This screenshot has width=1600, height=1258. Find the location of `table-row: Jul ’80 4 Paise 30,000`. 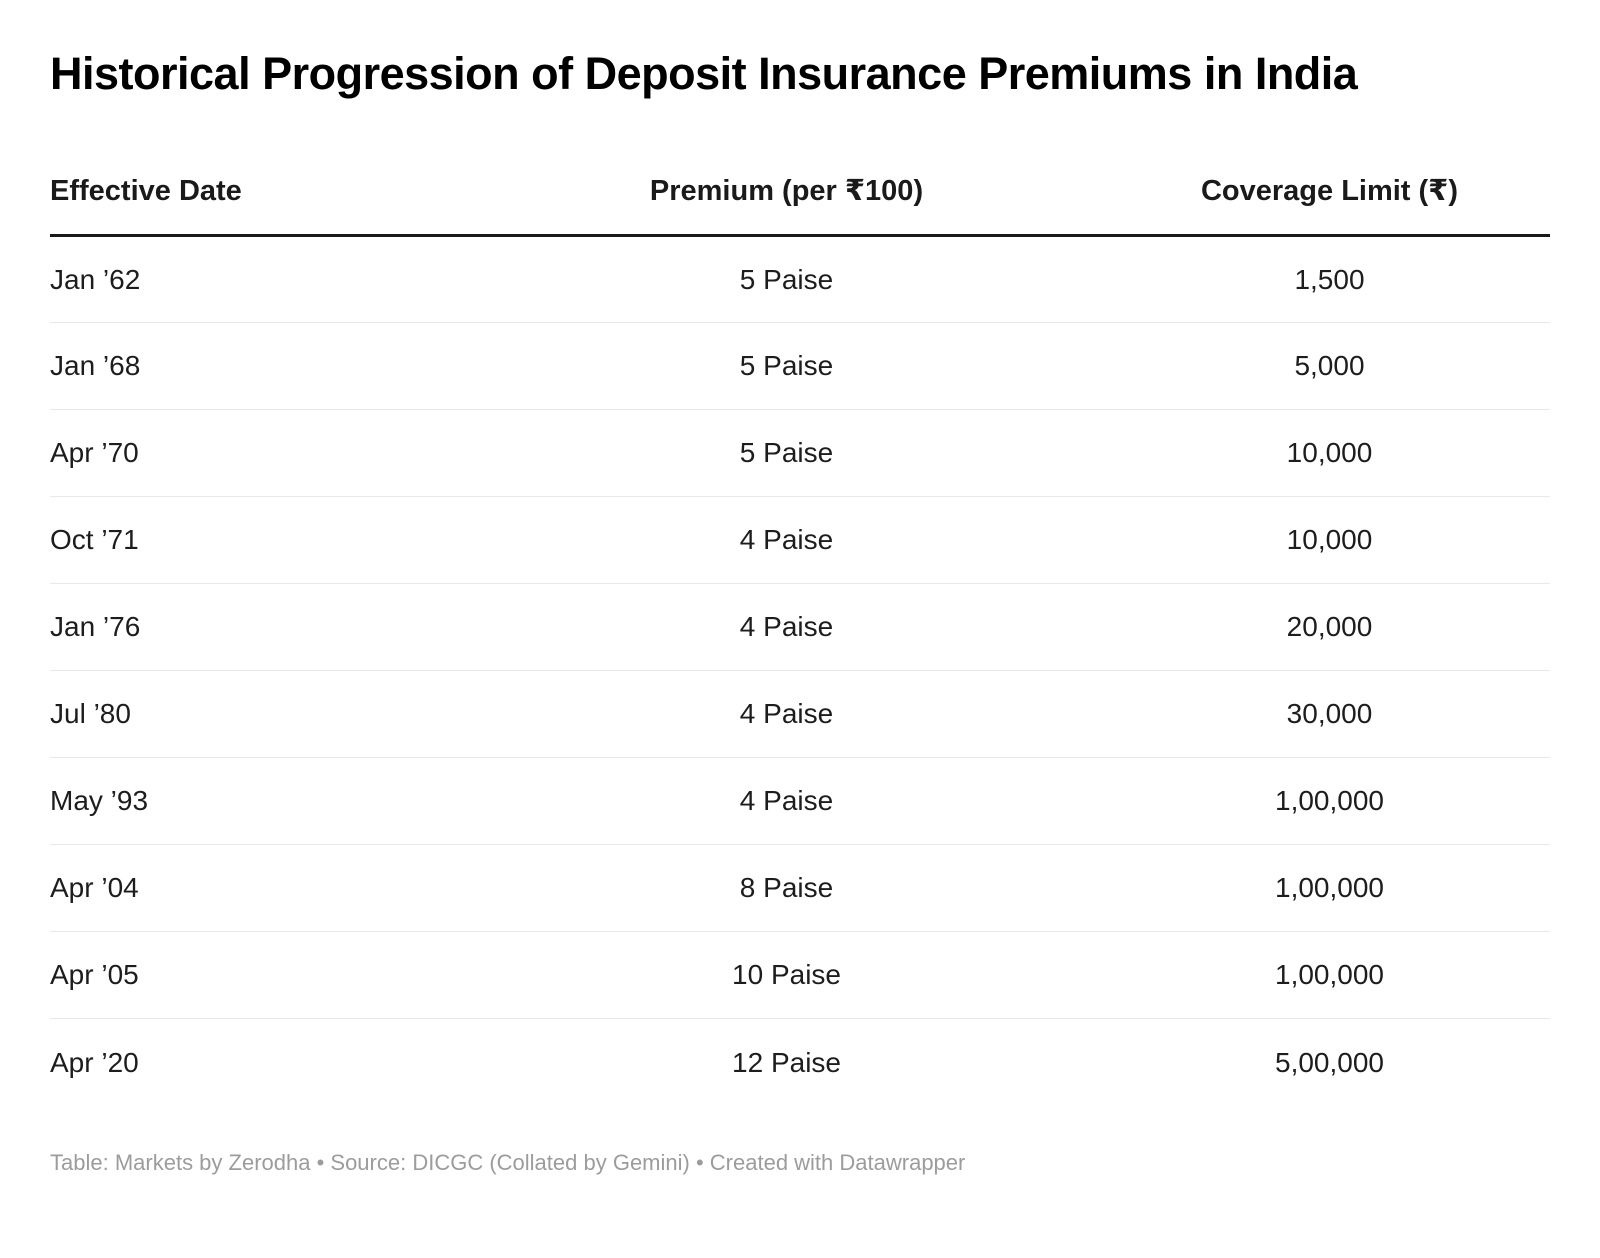

table-row: Jul ’80 4 Paise 30,000 is located at coordinates (800, 714).